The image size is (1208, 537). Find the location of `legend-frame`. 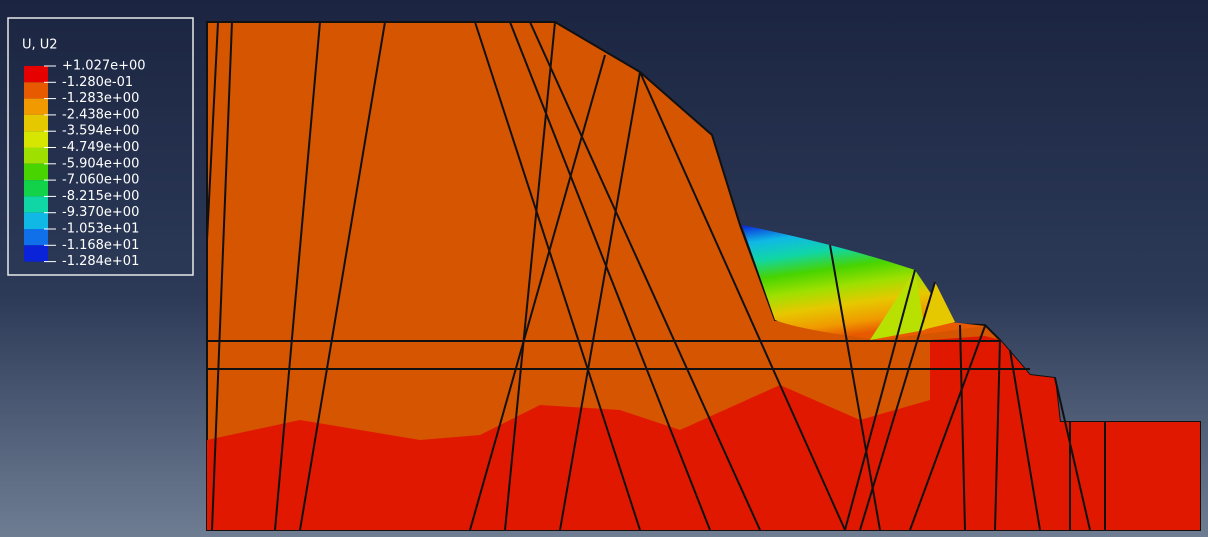

legend-frame is located at coordinates (100, 146).